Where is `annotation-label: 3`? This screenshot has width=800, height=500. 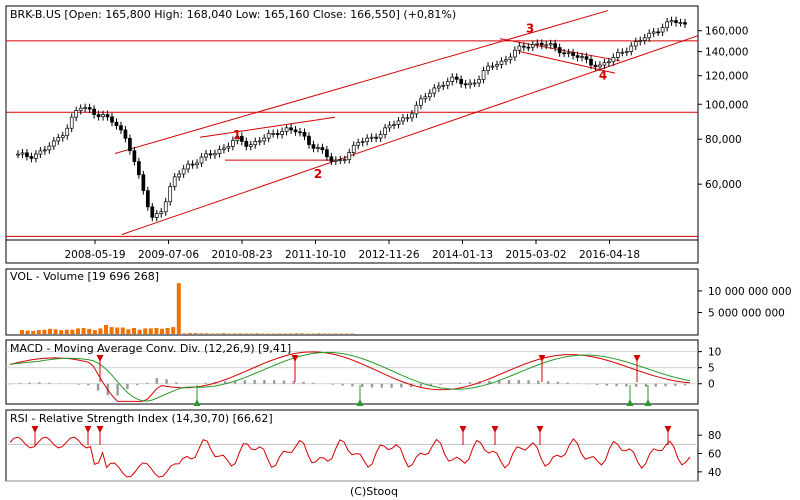 annotation-label: 3 is located at coordinates (530, 29).